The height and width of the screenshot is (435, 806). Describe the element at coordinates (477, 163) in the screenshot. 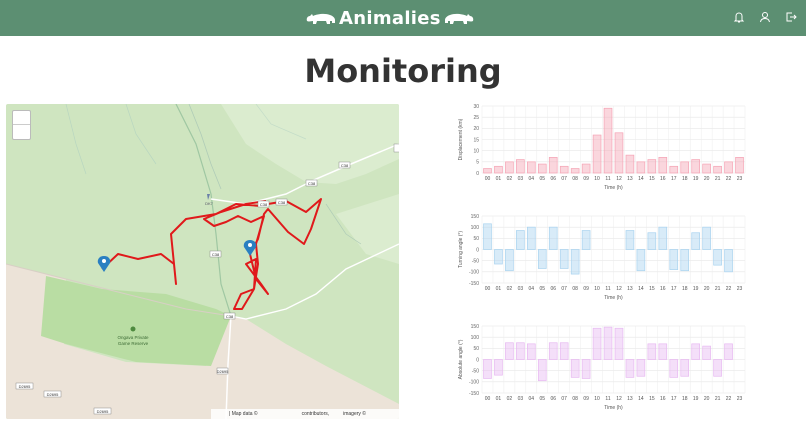

I see `y-tick-label: 5` at that location.